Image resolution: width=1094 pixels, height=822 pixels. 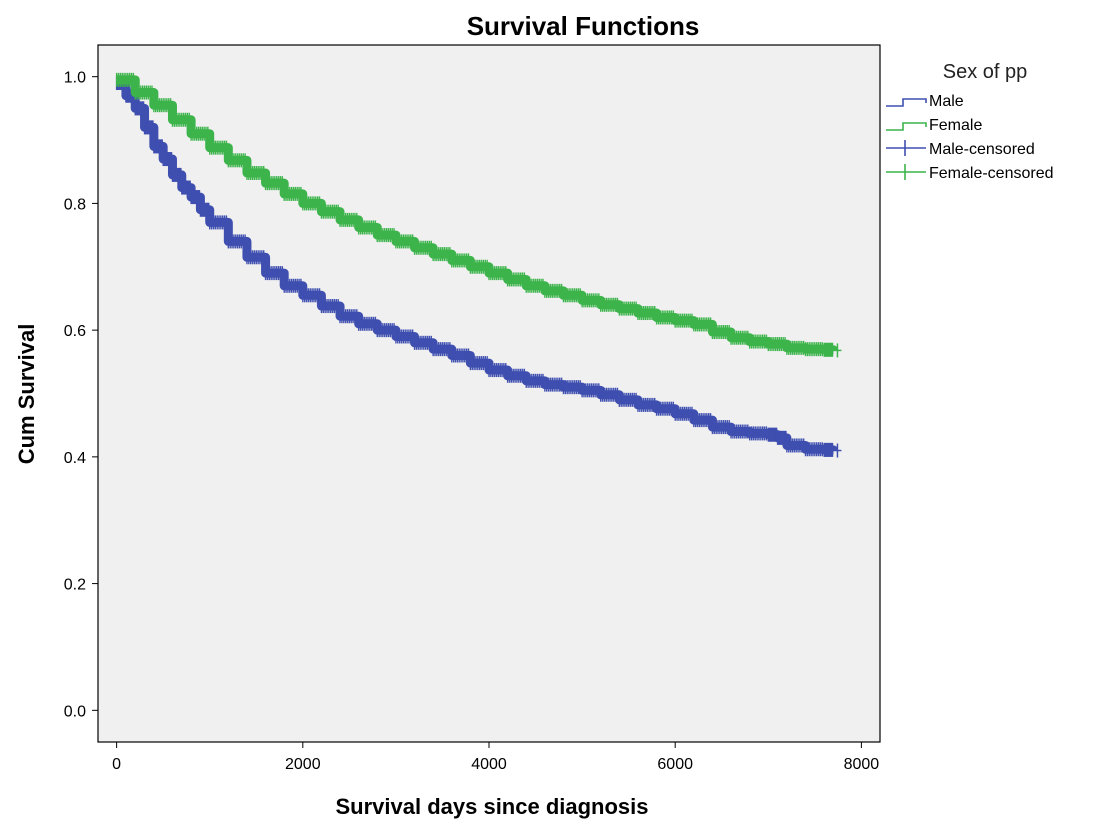 I want to click on x-tick-label: 4000, so click(x=489, y=764).